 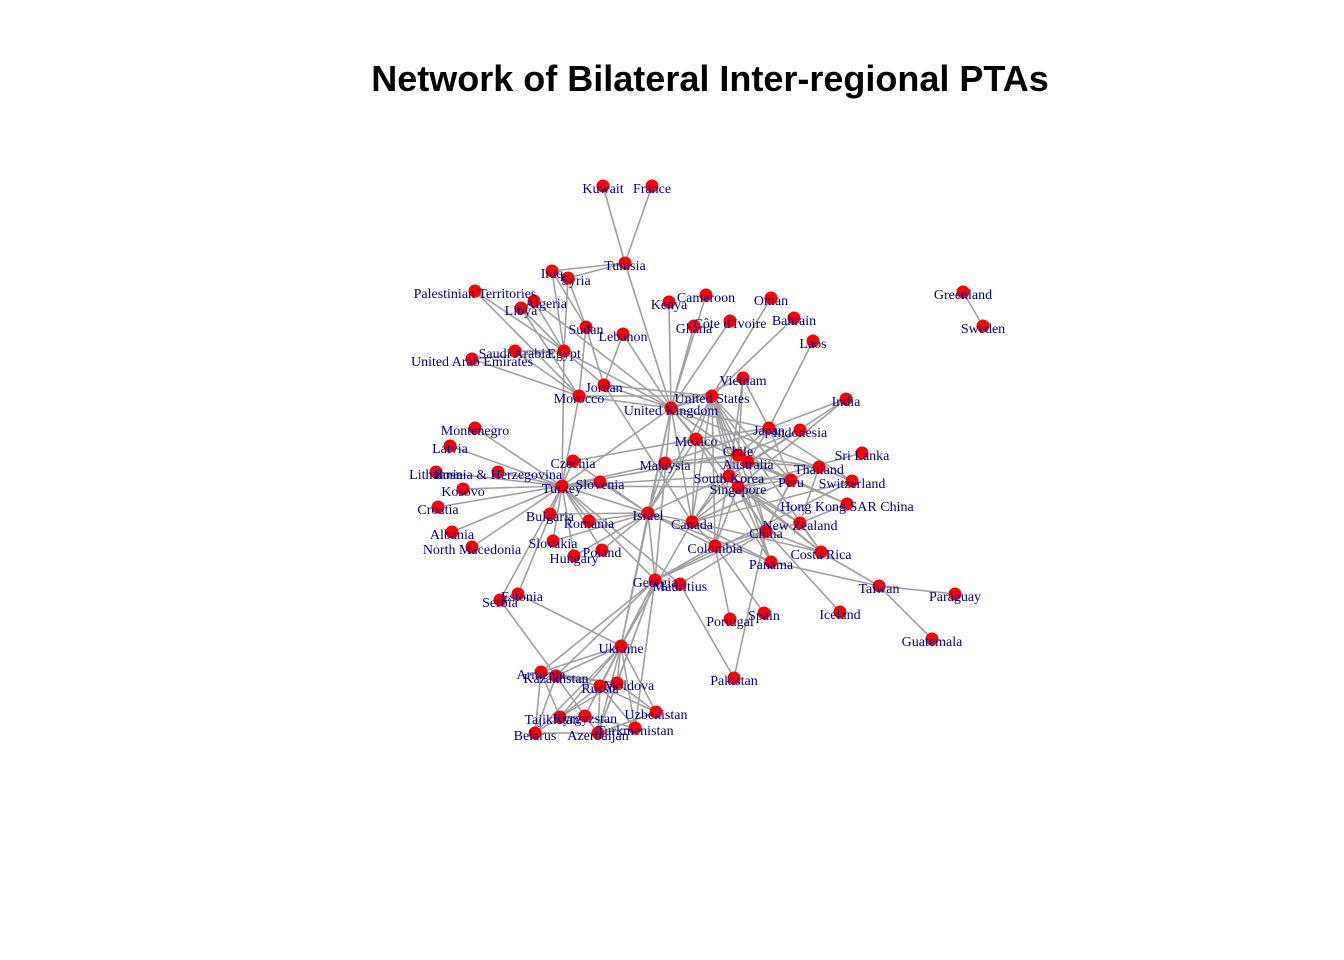 I want to click on edge-morocco--united-kingdom, so click(x=625, y=402).